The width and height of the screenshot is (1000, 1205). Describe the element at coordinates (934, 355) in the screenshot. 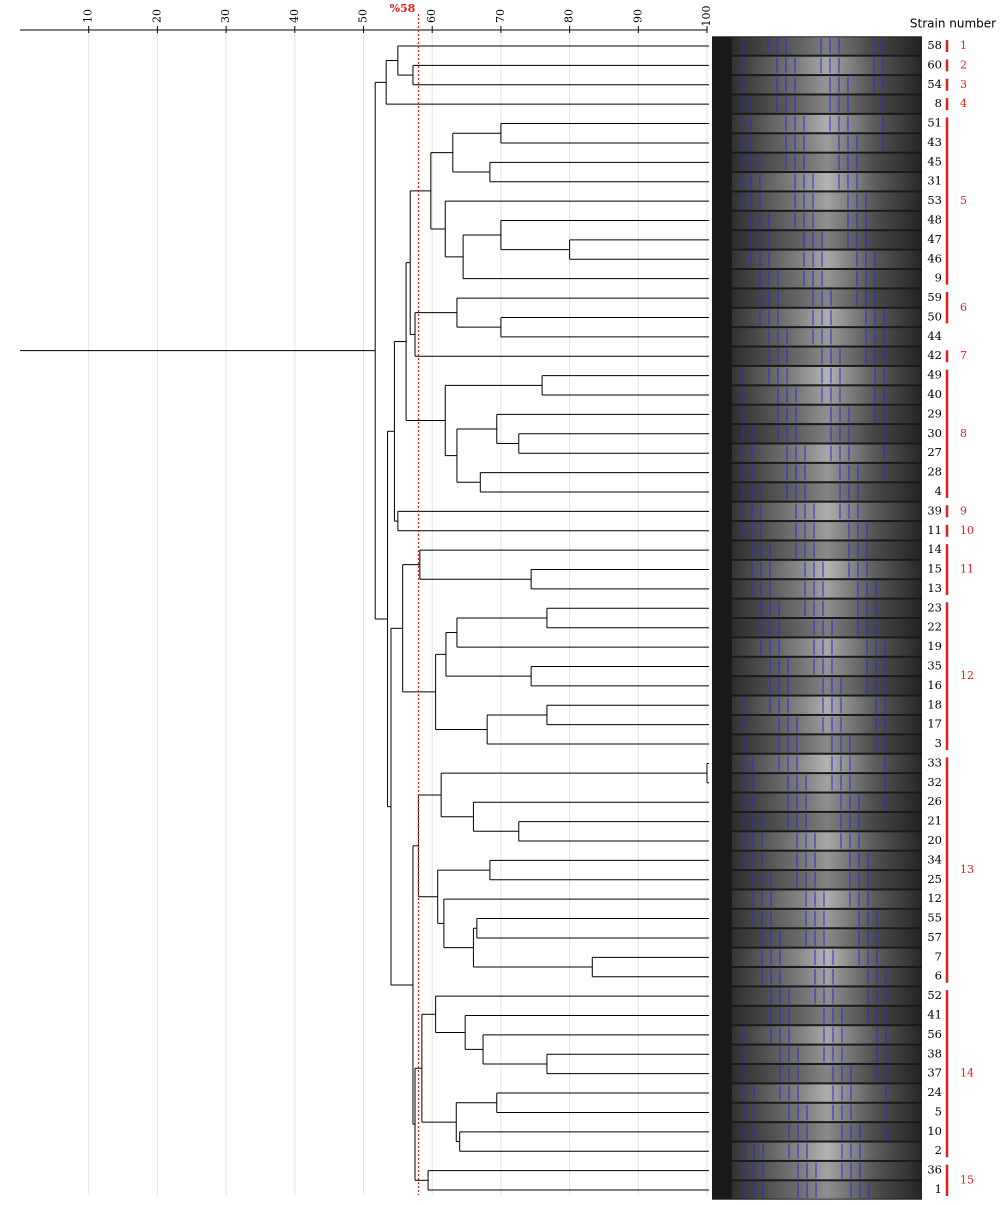

I see `strain-label: 42` at that location.